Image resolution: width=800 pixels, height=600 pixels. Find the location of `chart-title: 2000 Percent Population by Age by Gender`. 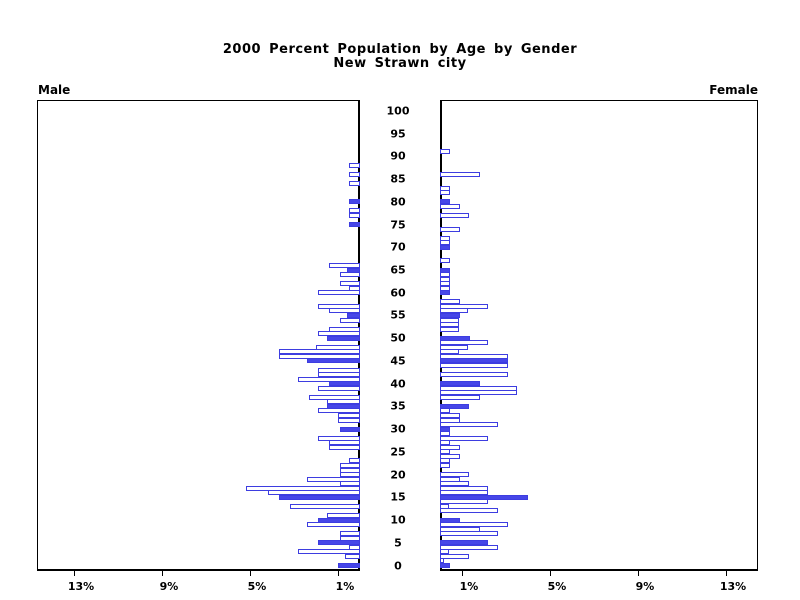

chart-title: 2000 Percent Population by Age by Gender is located at coordinates (400, 49).